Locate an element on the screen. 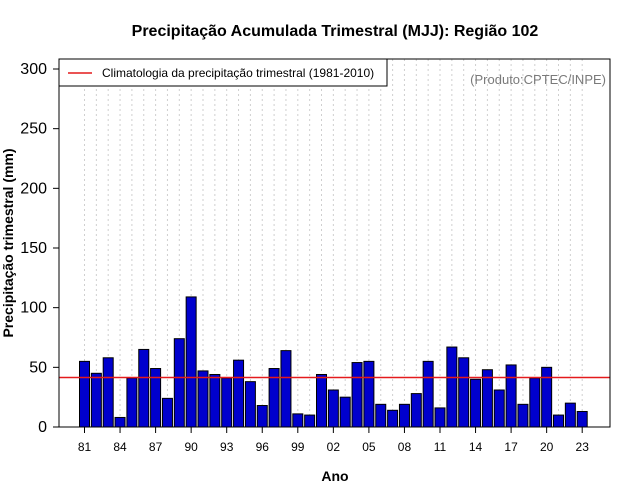 The height and width of the screenshot is (500, 640). x-tick-label-2017: 17 is located at coordinates (511, 447).